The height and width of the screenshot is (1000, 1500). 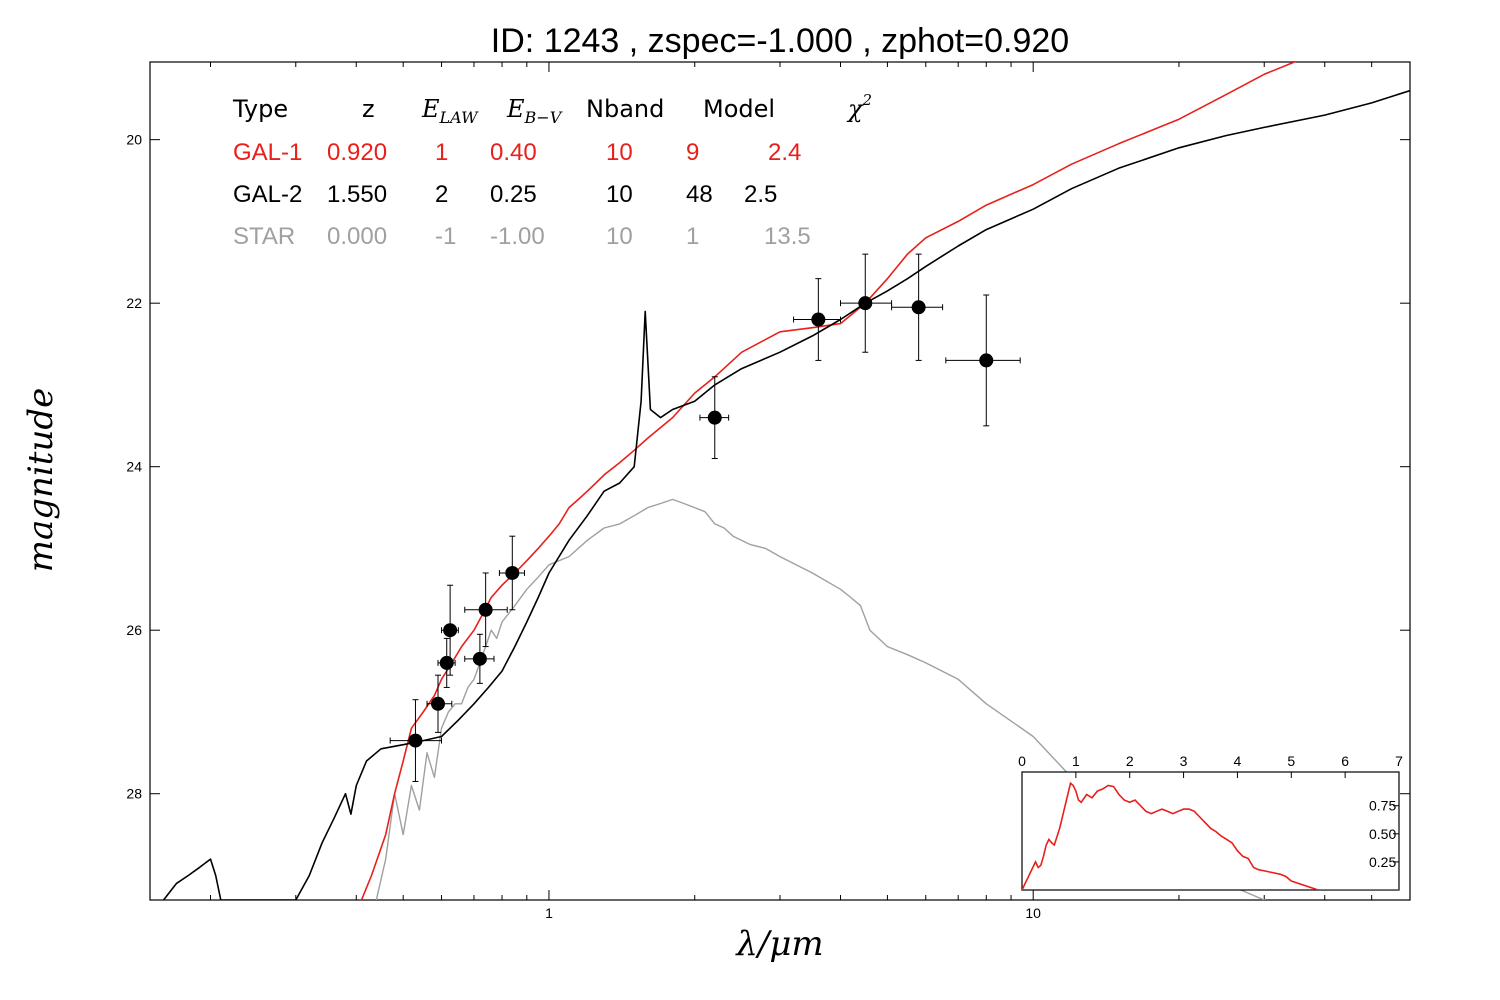 I want to click on y-tick-label: 22, so click(x=134, y=303).